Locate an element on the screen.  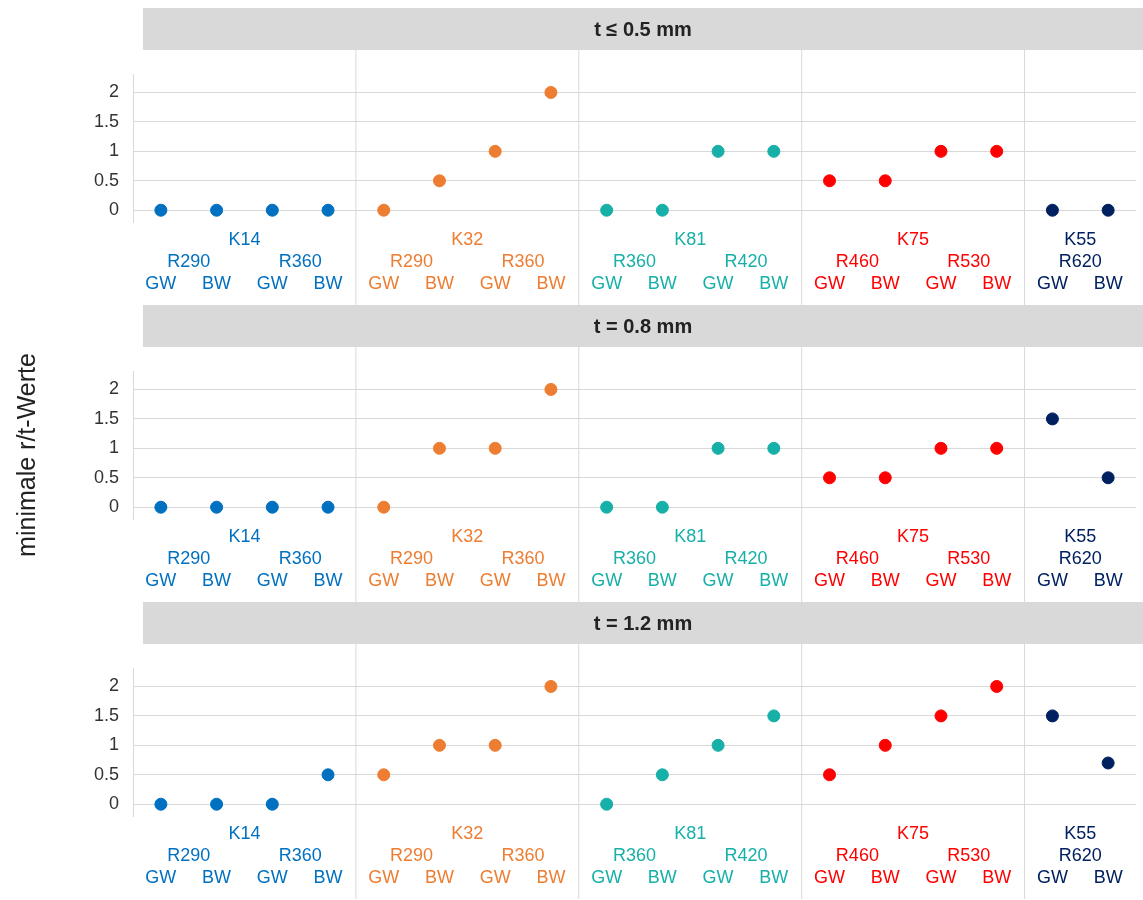
y-axis-title: minimale r/t-Werte is located at coordinates (26, 455).